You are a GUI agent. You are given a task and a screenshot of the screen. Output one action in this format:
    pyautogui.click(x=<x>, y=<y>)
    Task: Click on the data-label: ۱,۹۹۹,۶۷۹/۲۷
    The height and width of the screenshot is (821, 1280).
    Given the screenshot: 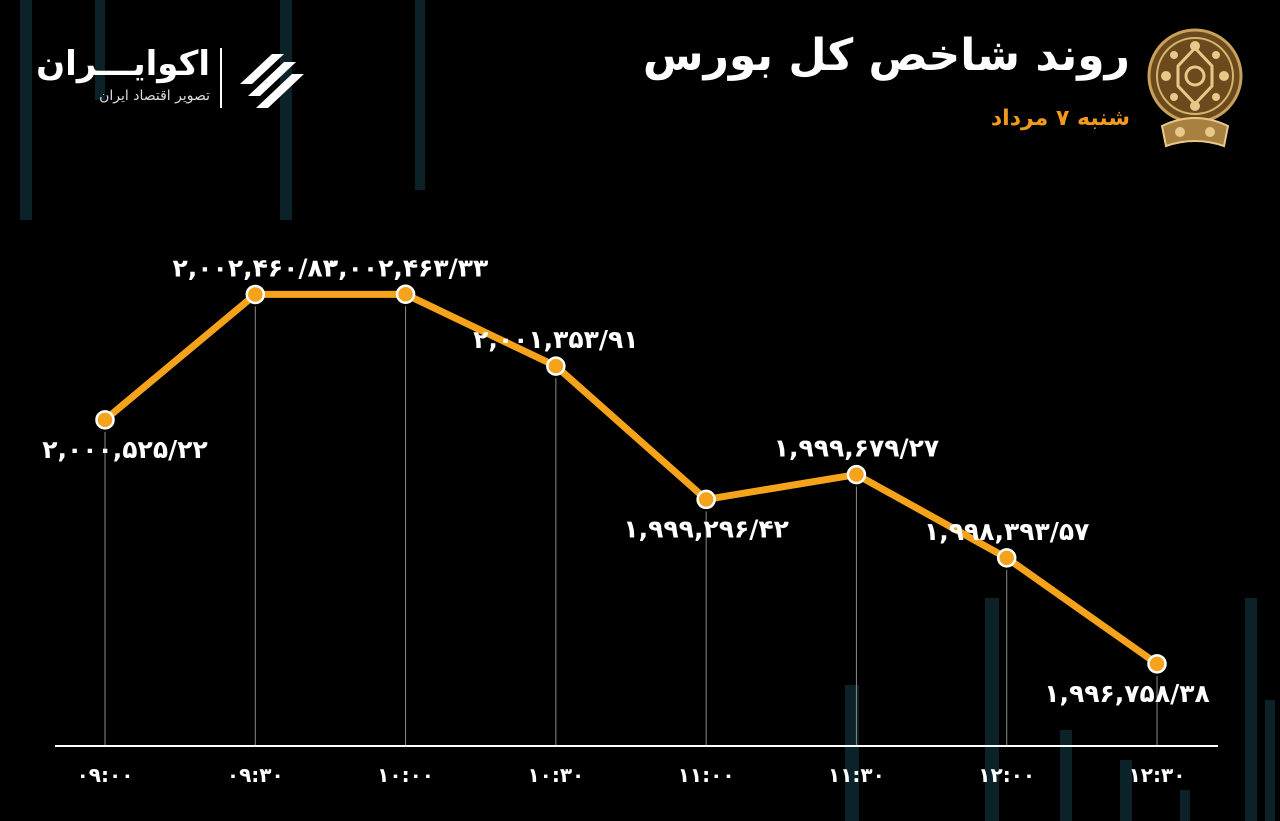 What is the action you would take?
    pyautogui.click(x=856, y=448)
    